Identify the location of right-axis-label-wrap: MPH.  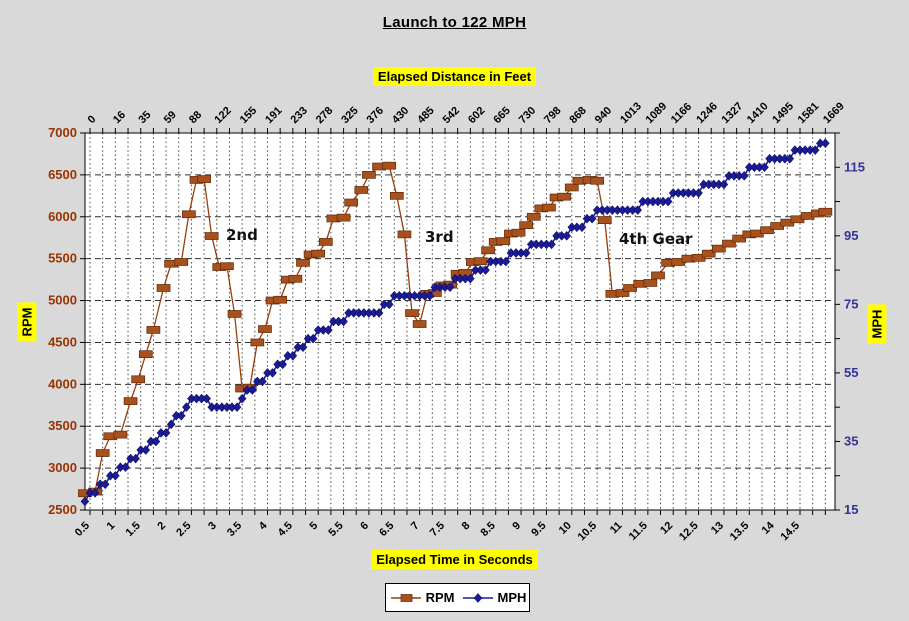
(877, 324).